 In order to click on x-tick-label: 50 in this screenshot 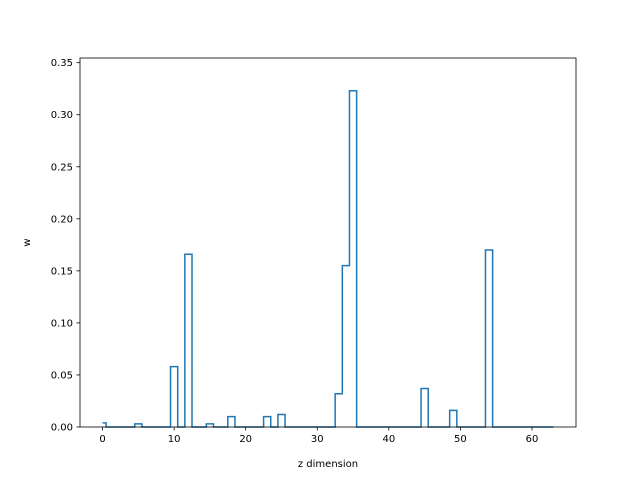, I will do `click(460, 439)`.